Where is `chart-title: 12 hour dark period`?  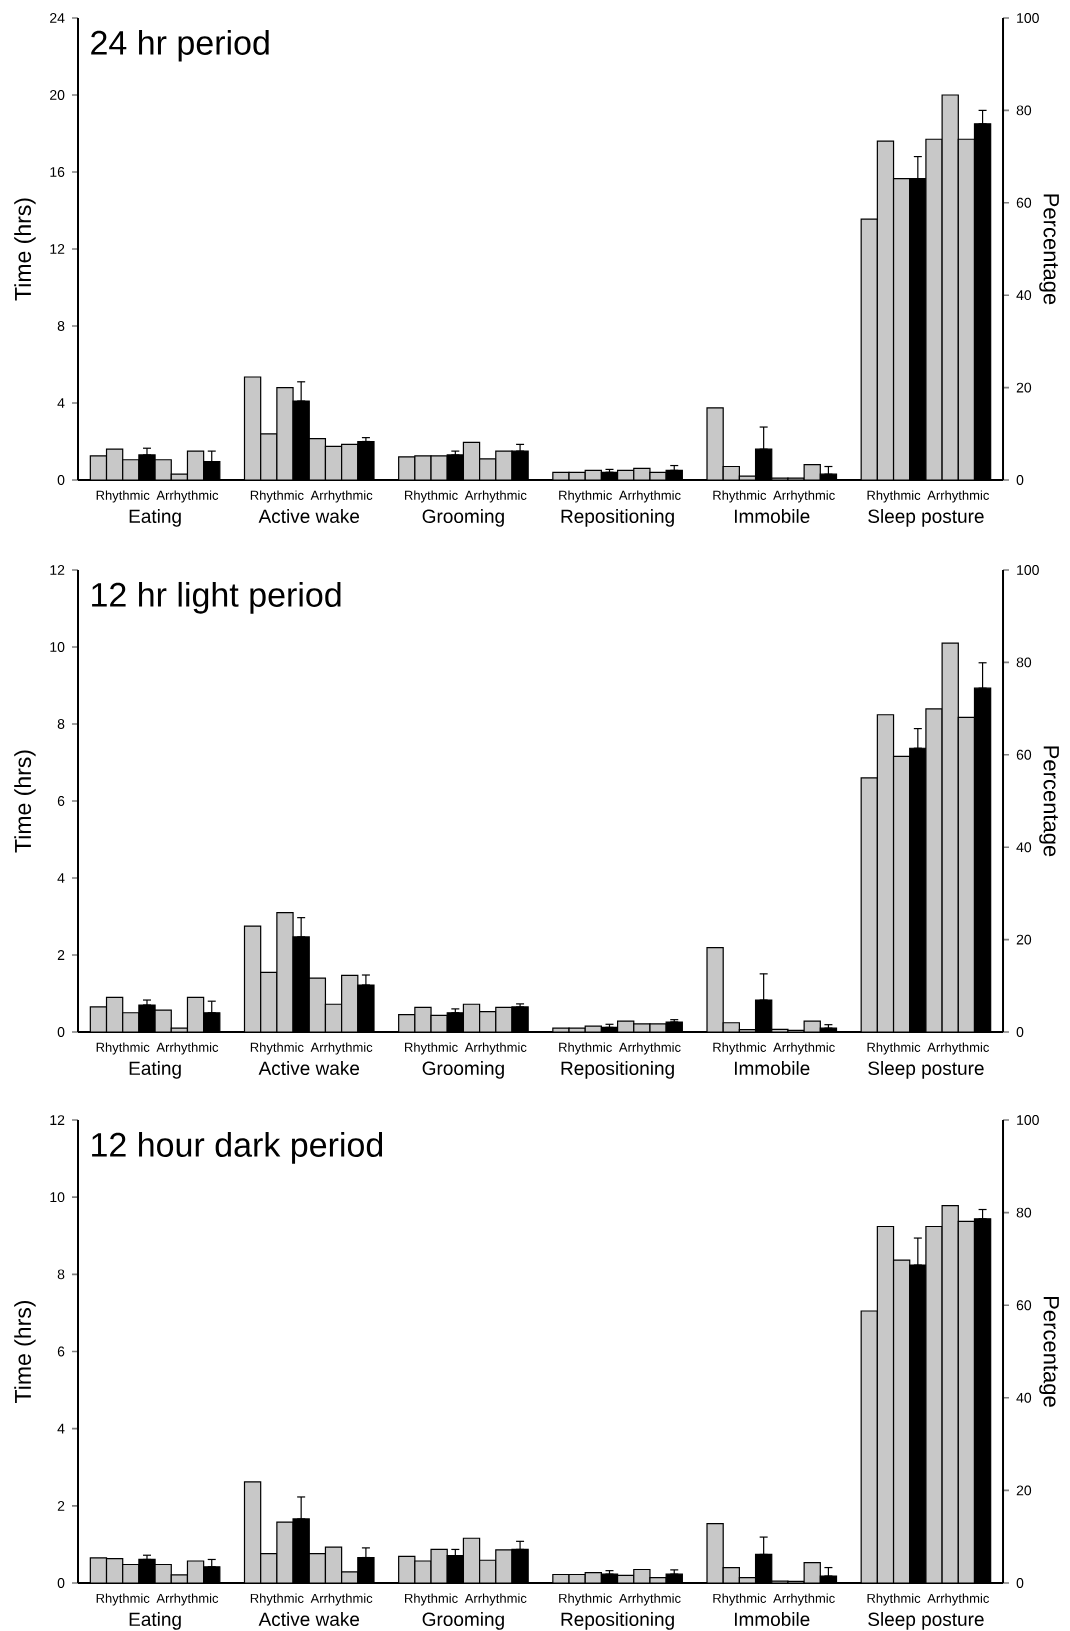 chart-title: 12 hour dark period is located at coordinates (237, 1147).